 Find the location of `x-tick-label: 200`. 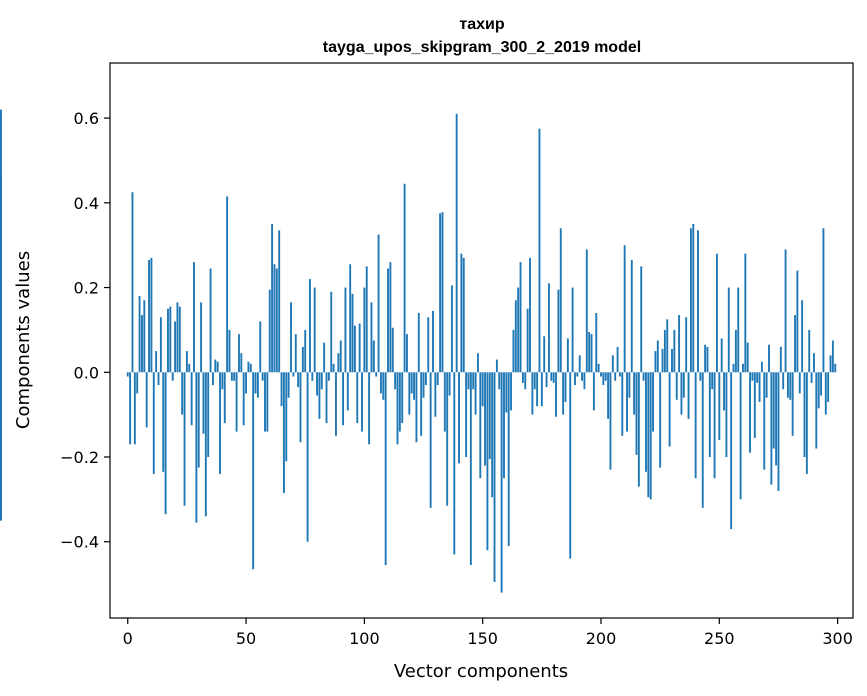

x-tick-label: 200 is located at coordinates (601, 638).